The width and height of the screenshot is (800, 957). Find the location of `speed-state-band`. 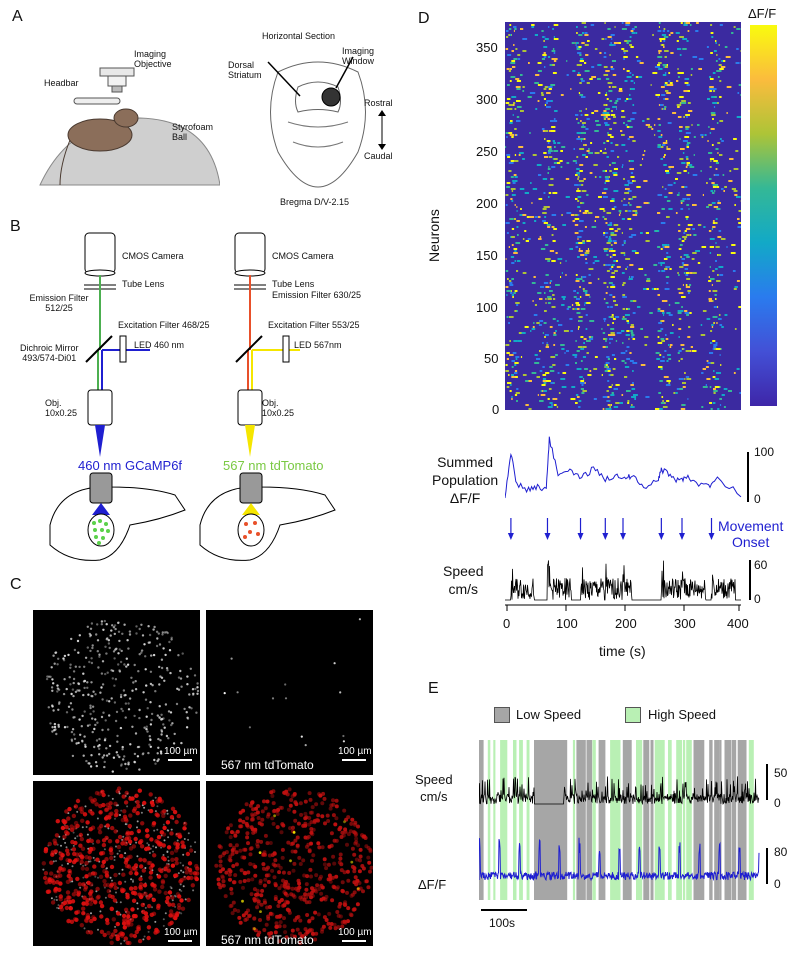

speed-state-band is located at coordinates (670, 820).